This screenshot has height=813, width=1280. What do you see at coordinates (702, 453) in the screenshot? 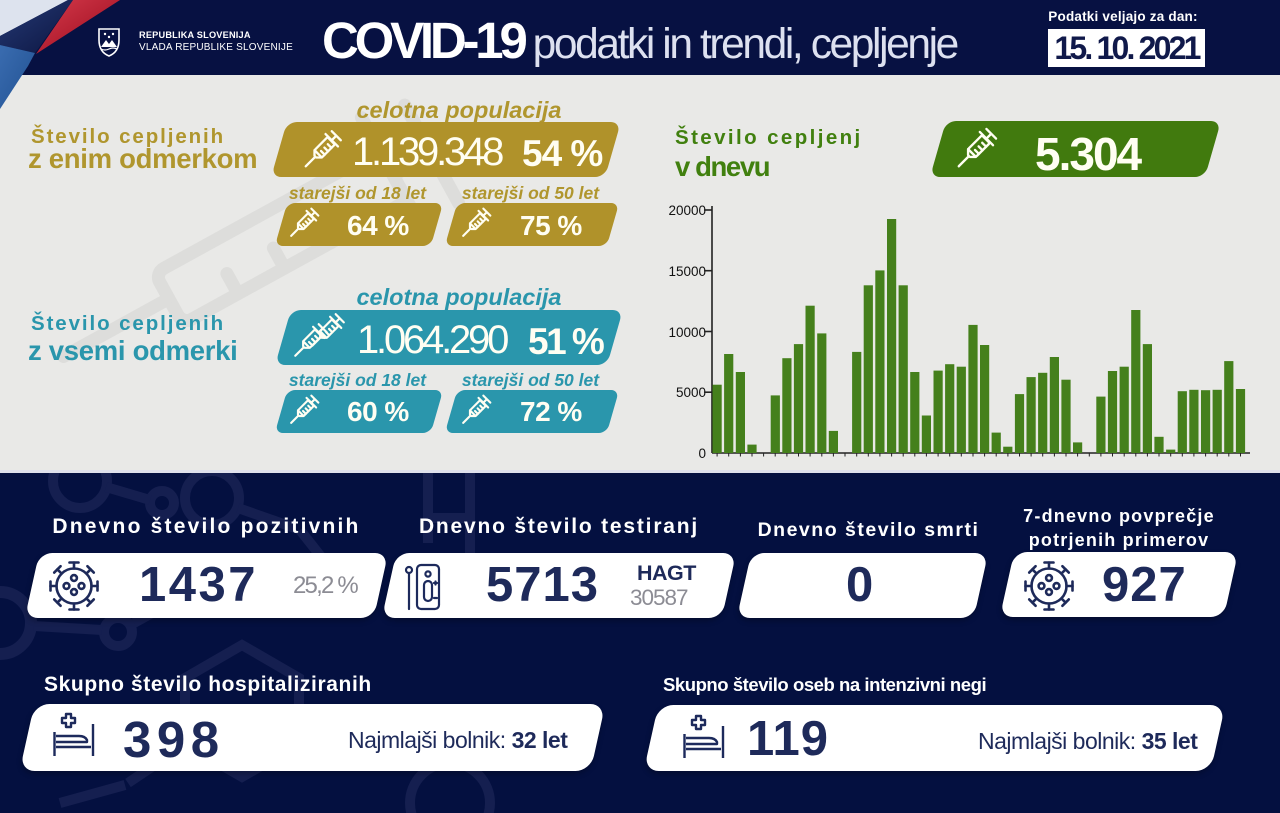
I see `svg-text: 0` at bounding box center [702, 453].